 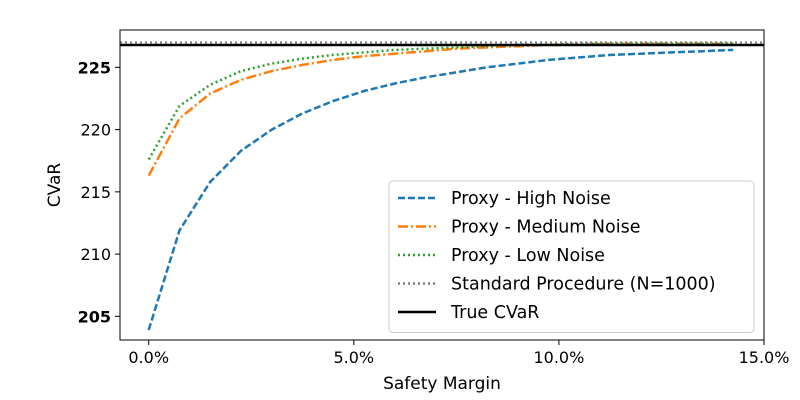 I want to click on legend-label: Proxy - Medium Noise, so click(x=545, y=228).